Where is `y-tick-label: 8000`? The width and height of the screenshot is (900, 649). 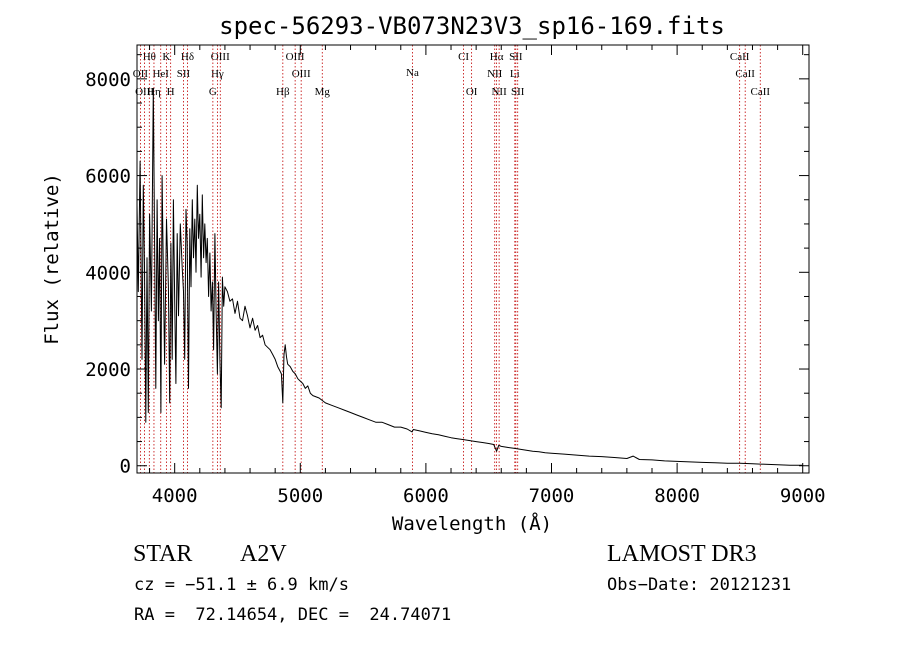
y-tick-label: 8000 is located at coordinates (108, 80).